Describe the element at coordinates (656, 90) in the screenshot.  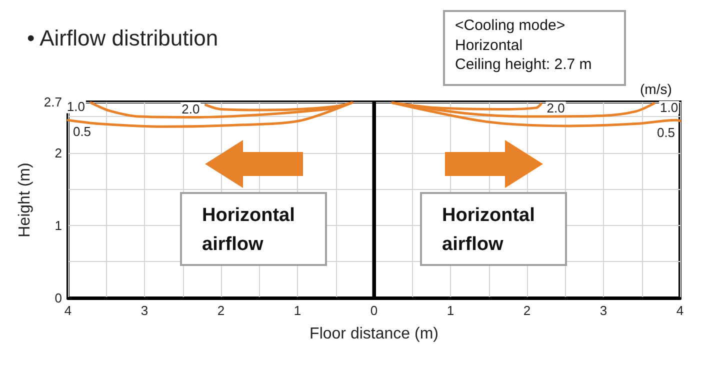
I see `text: (m/s)` at that location.